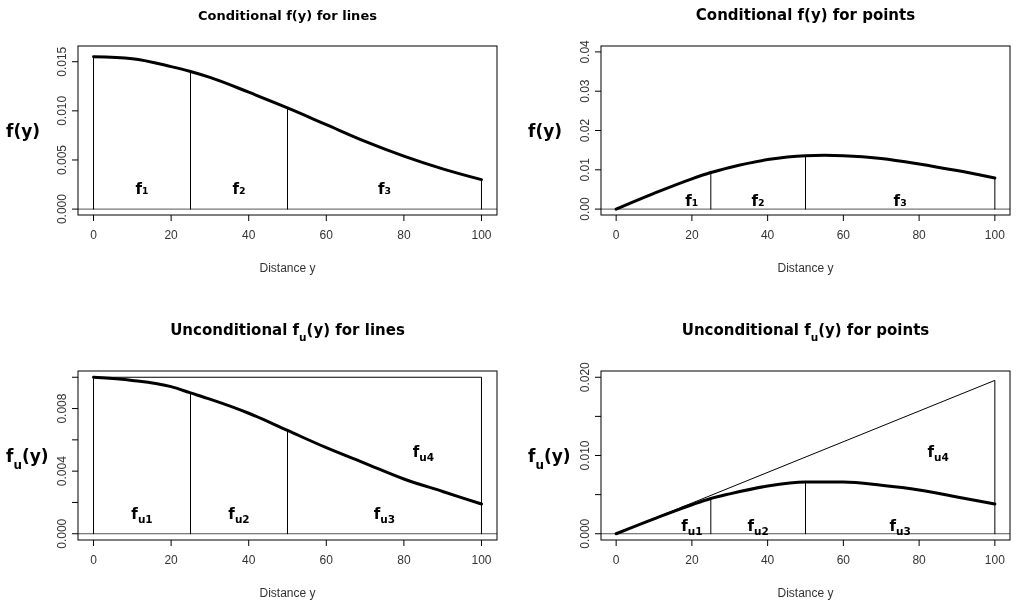 The width and height of the screenshot is (1016, 614). What do you see at coordinates (62, 61) in the screenshot?
I see `y-tick-label: 0.015` at bounding box center [62, 61].